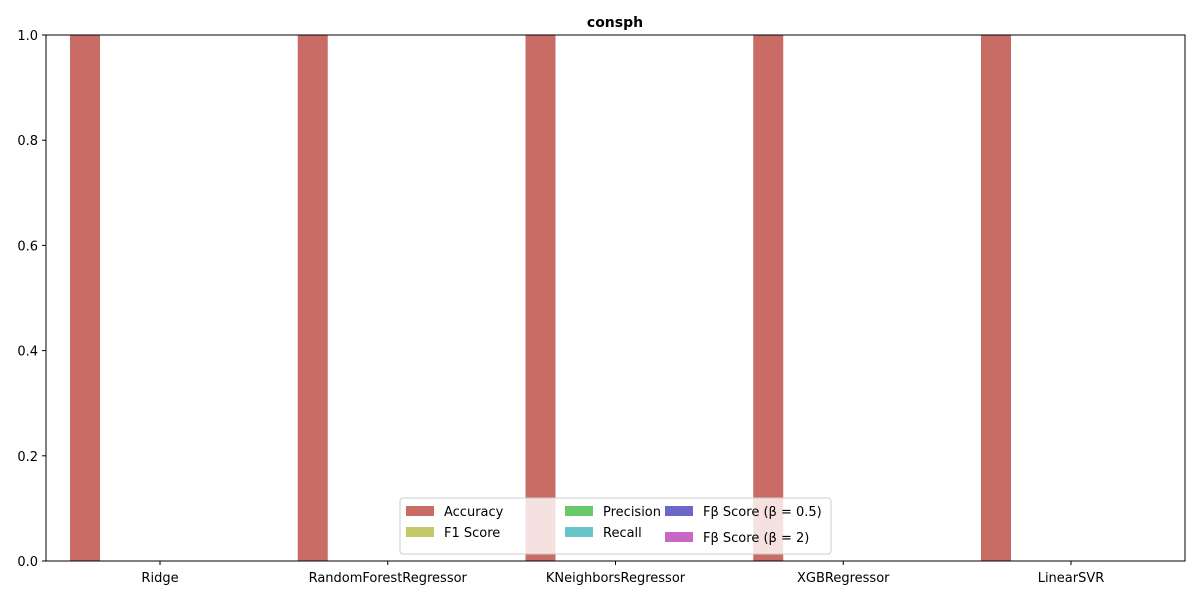  I want to click on chart-title: consph, so click(615, 23).